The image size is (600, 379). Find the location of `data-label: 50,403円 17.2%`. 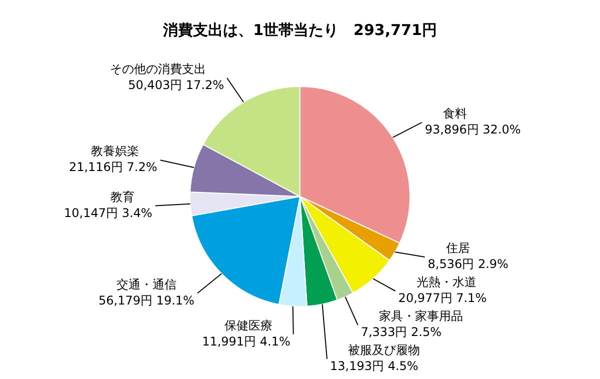

data-label: 50,403円 17.2% is located at coordinates (176, 85).